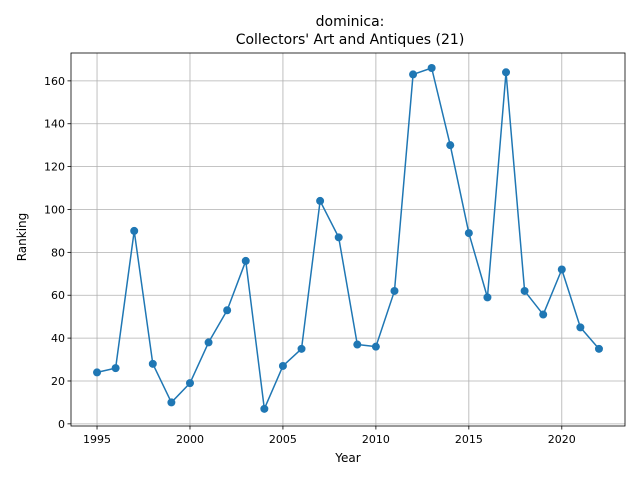  Describe the element at coordinates (376, 439) in the screenshot. I see `x-tick-label: 2010` at that location.